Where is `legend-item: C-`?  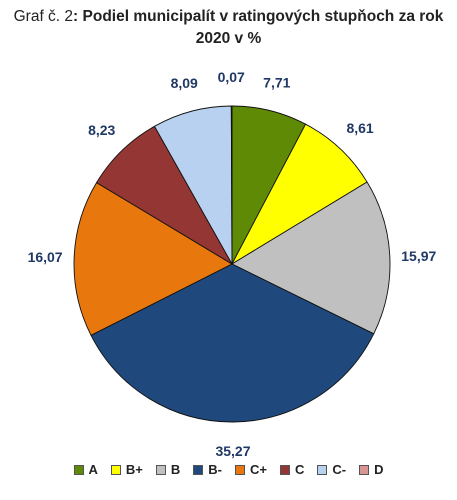
legend-item: C- is located at coordinates (331, 469).